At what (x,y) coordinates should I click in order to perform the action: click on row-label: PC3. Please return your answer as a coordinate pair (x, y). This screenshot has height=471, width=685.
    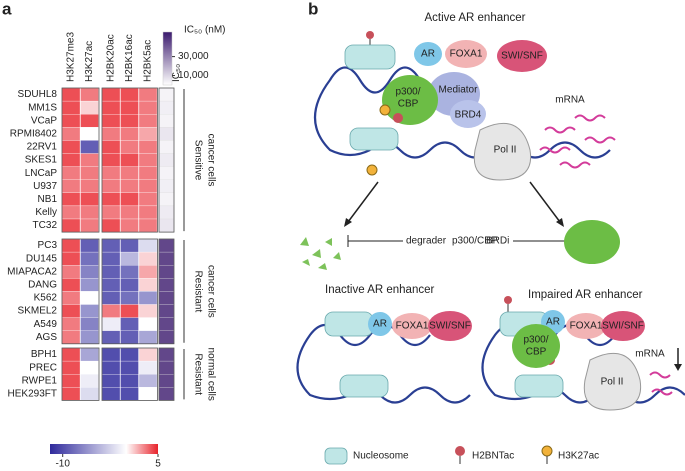
    Looking at the image, I should click on (48, 245).